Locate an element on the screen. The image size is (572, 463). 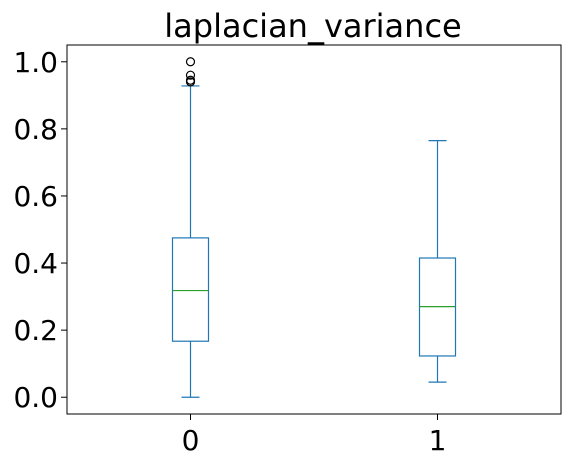
chart-title: laplacian_variance is located at coordinates (312, 26).